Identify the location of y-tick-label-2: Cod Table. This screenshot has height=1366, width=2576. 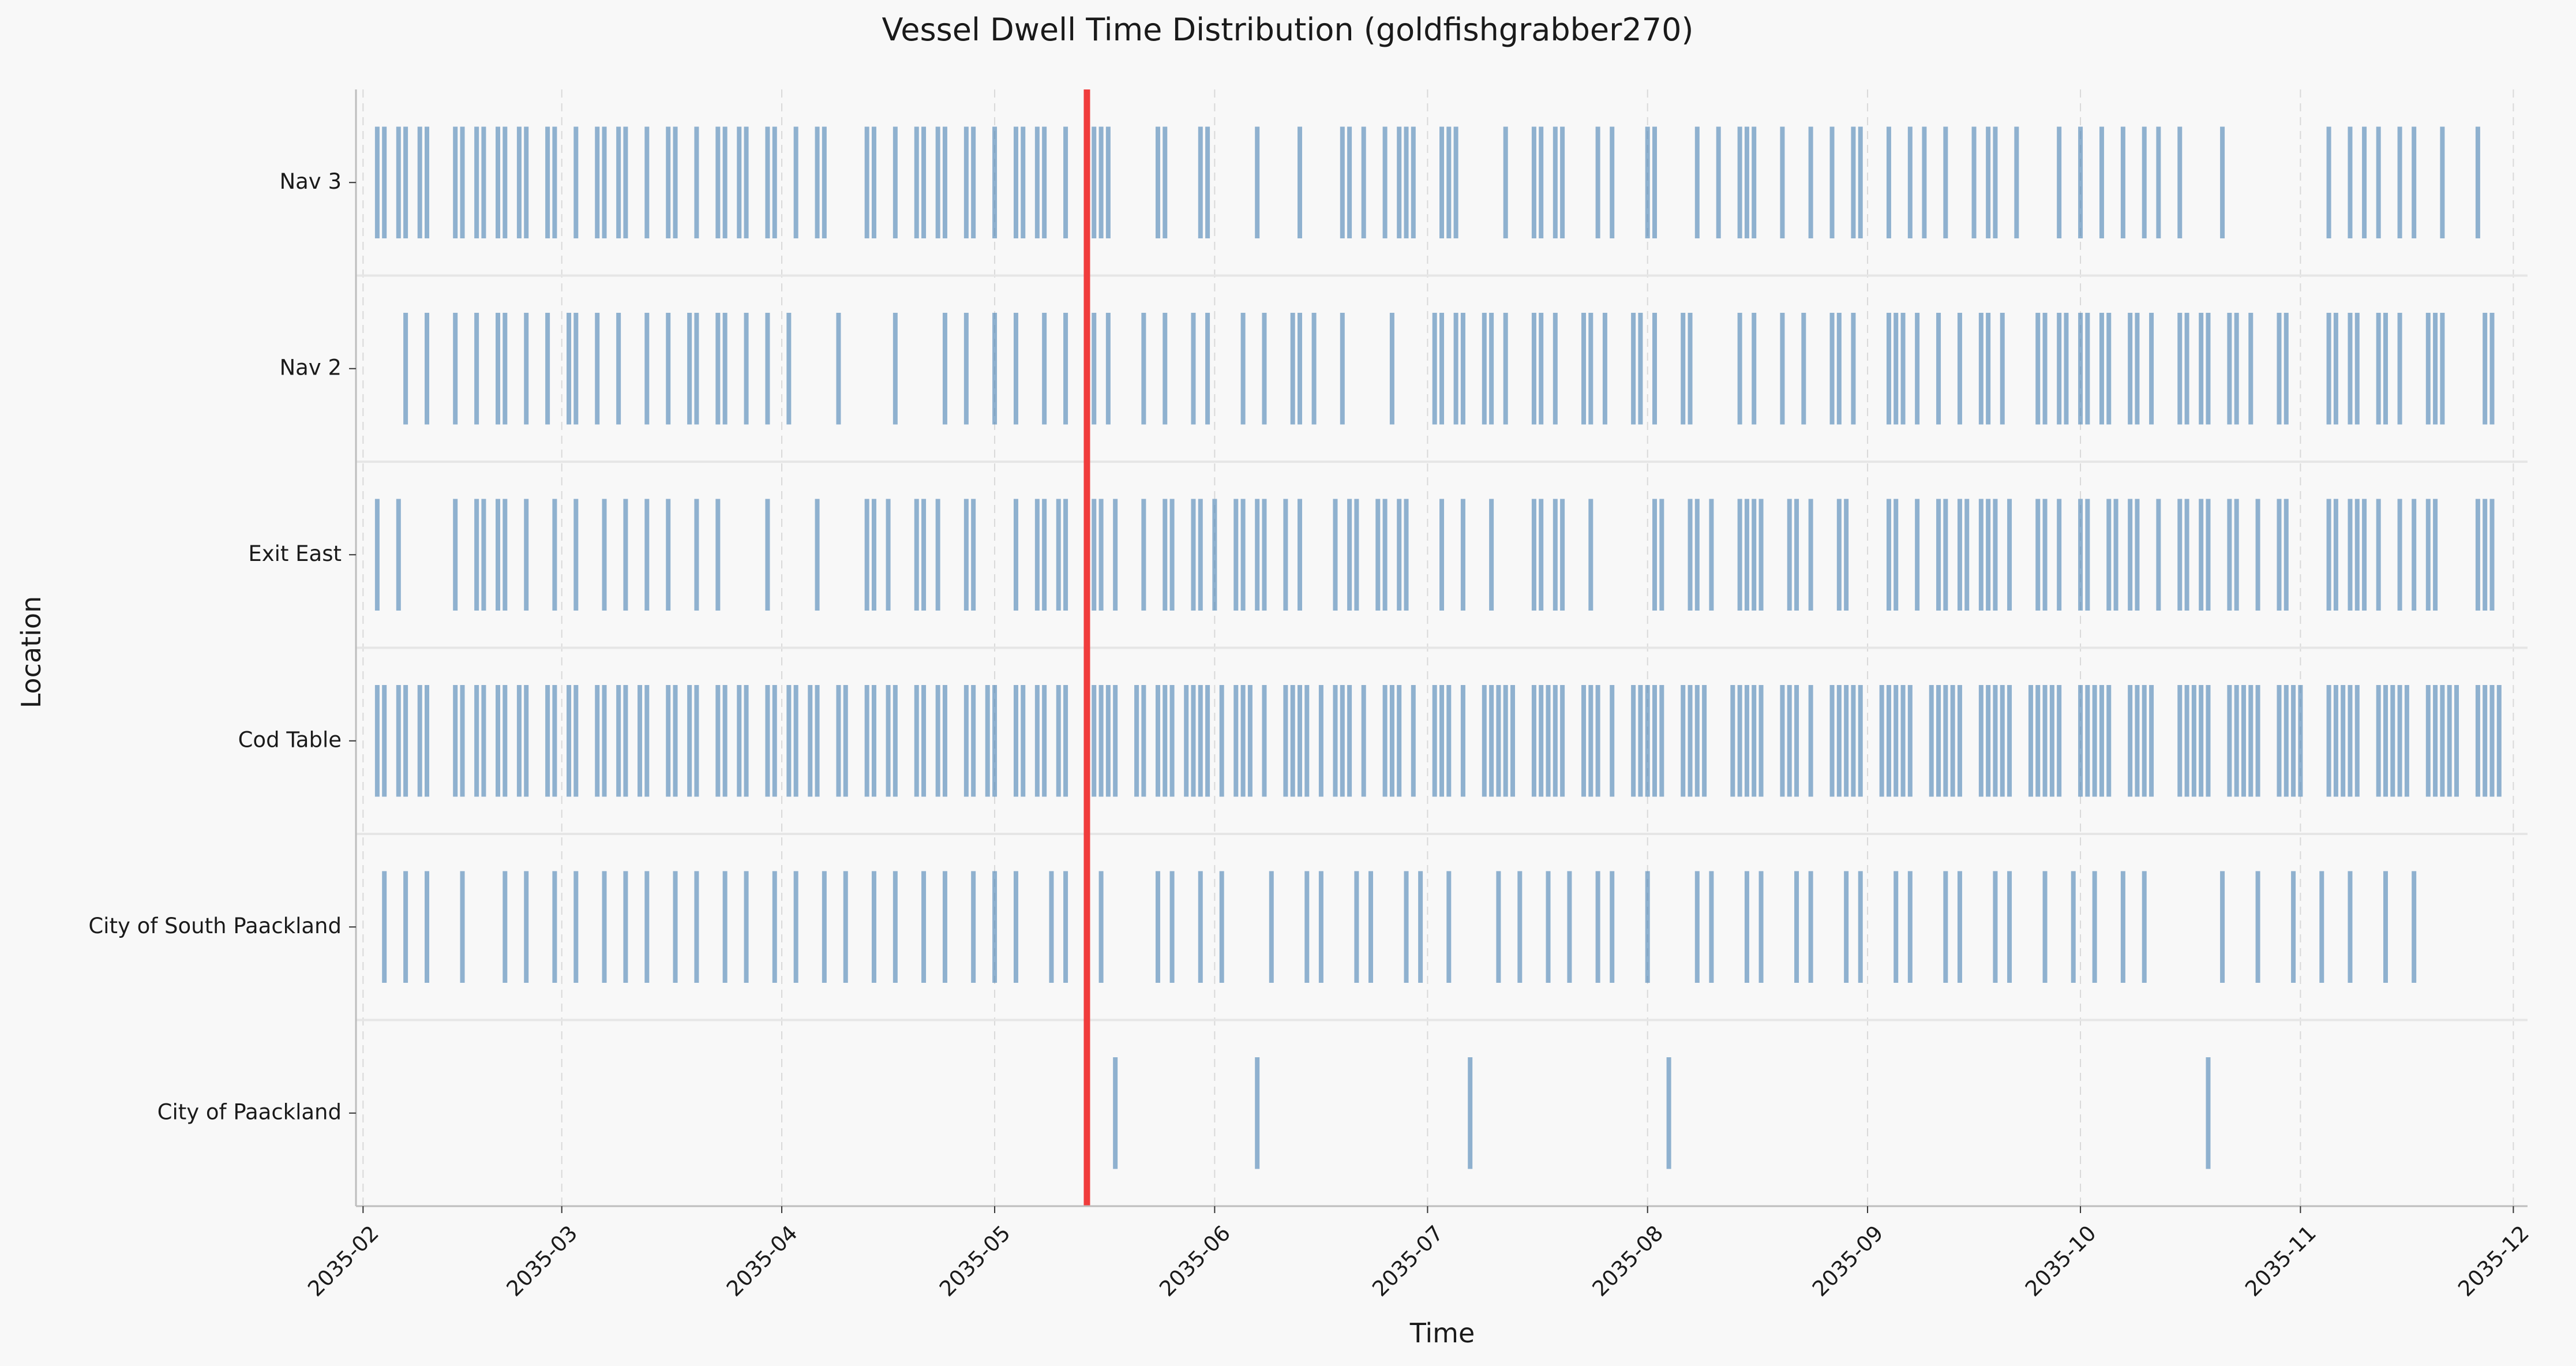
(290, 739).